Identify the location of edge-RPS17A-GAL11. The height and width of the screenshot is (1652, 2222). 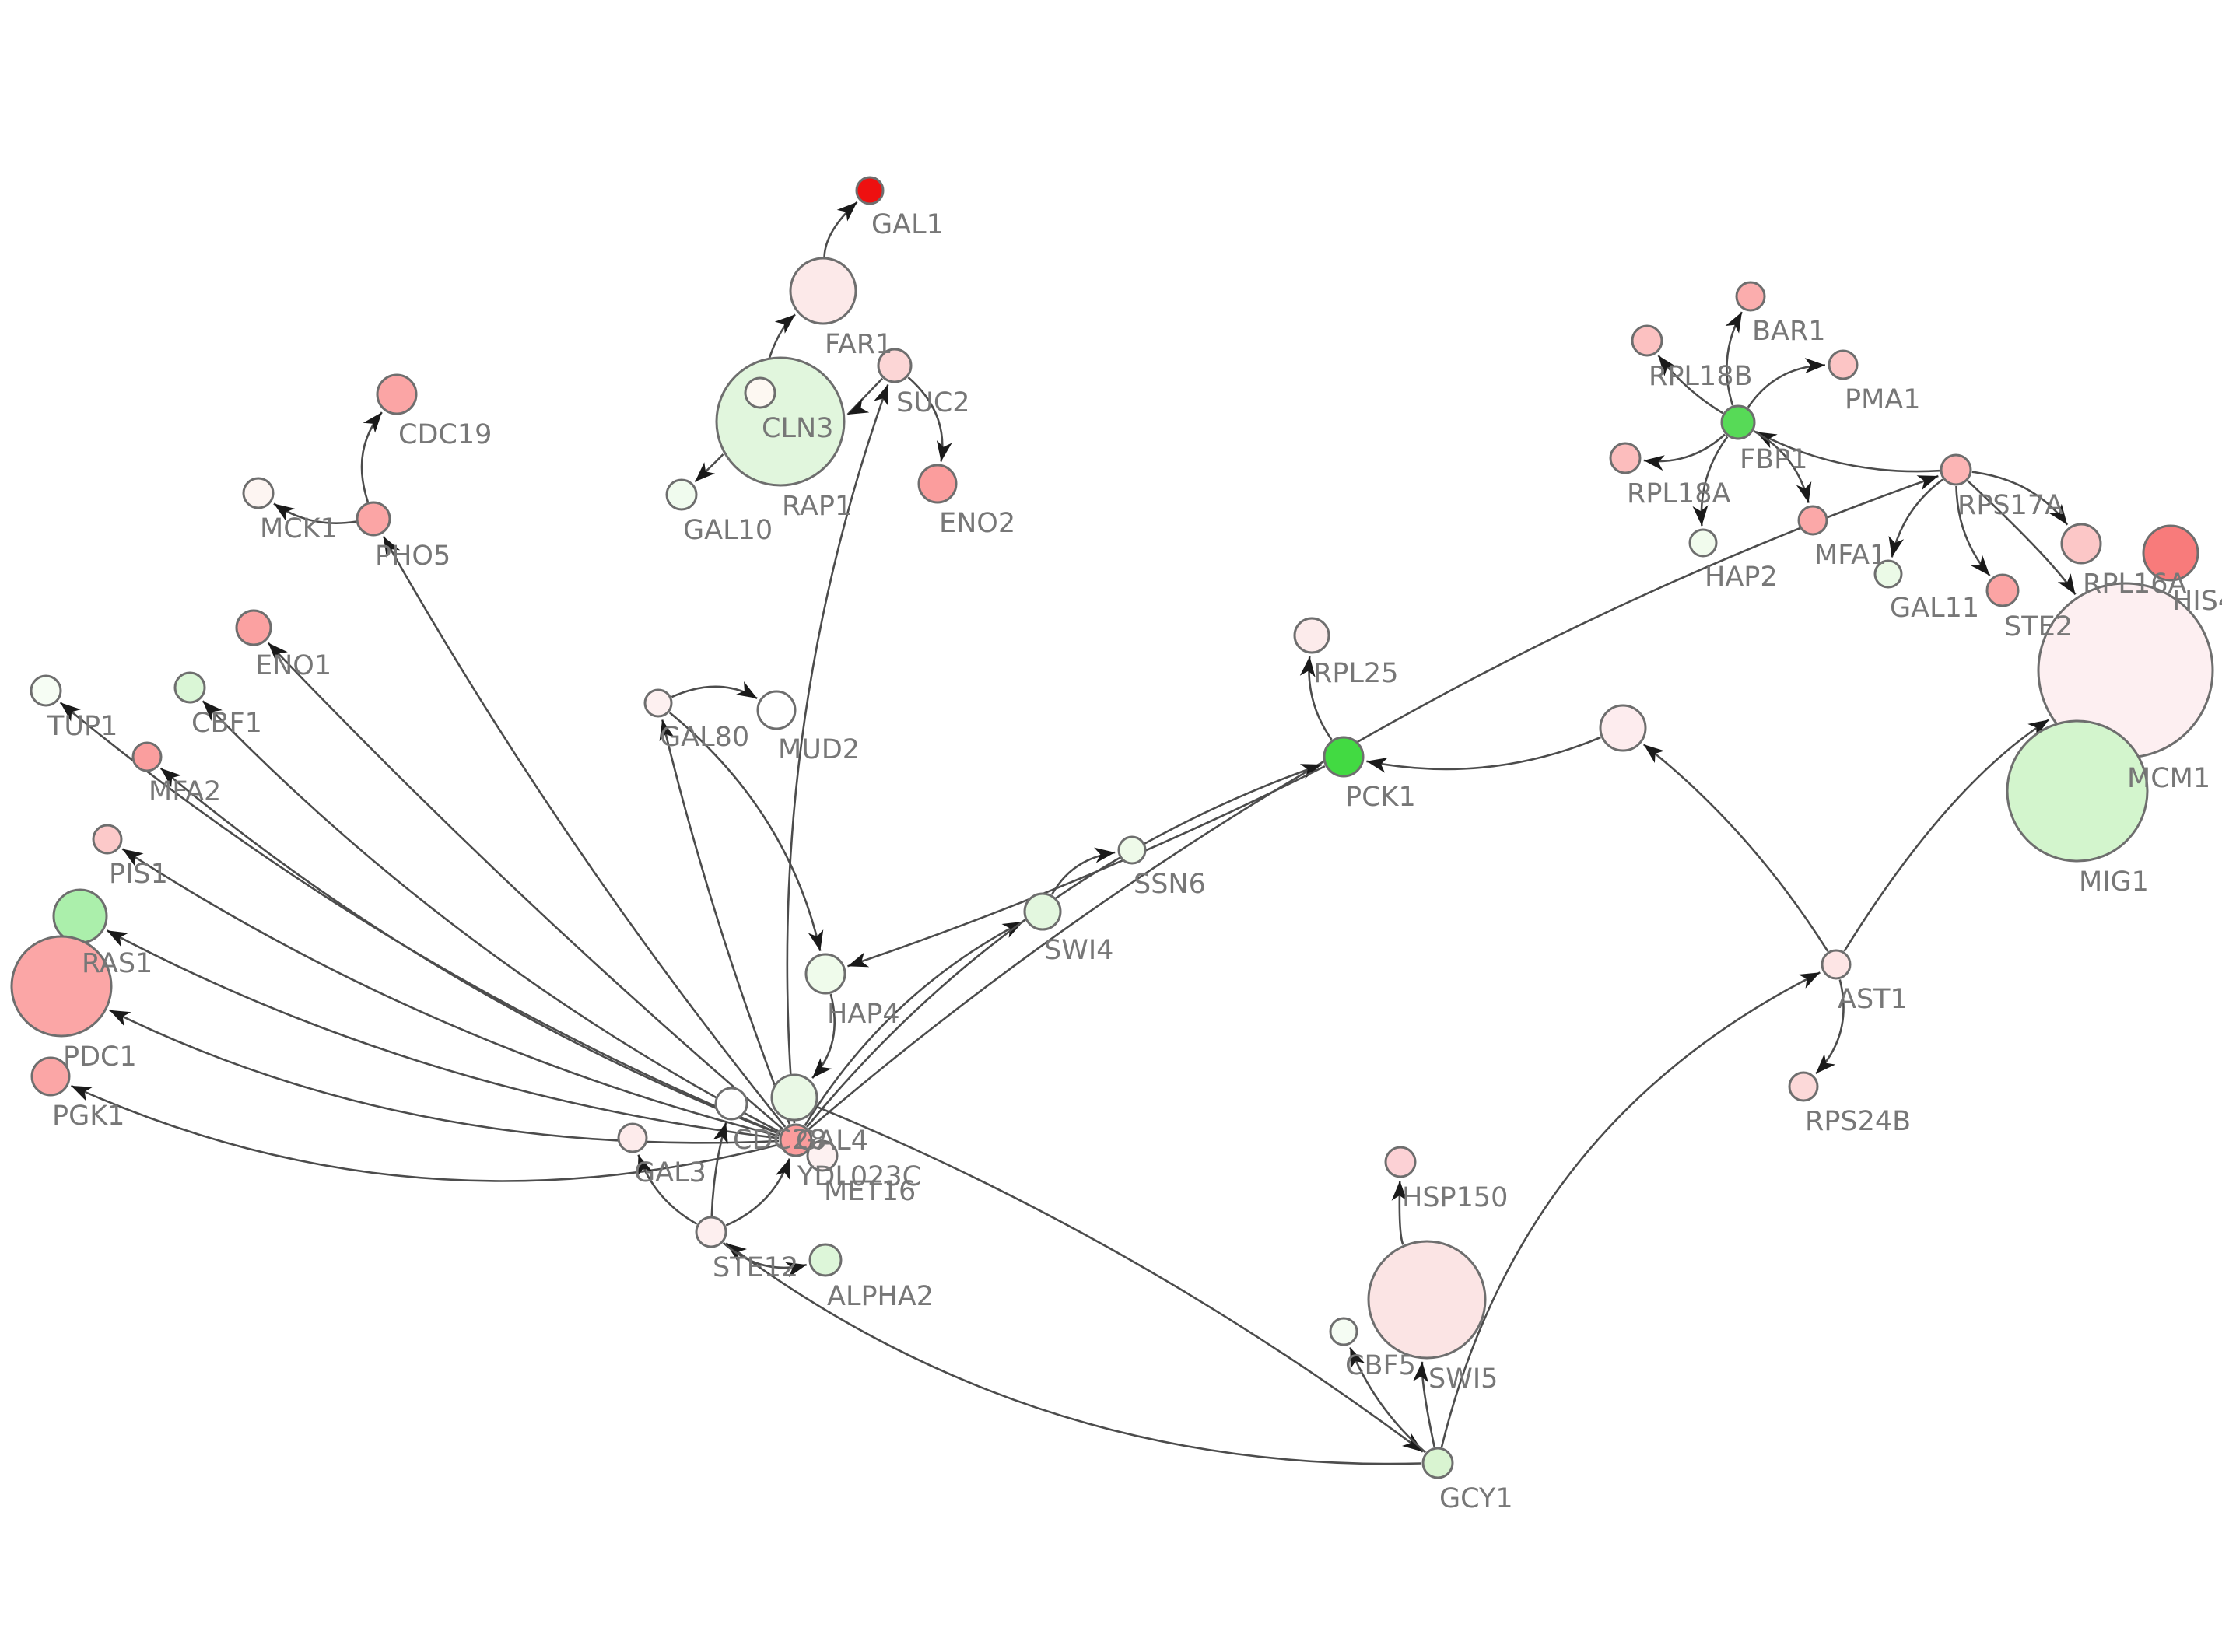
(1915, 518).